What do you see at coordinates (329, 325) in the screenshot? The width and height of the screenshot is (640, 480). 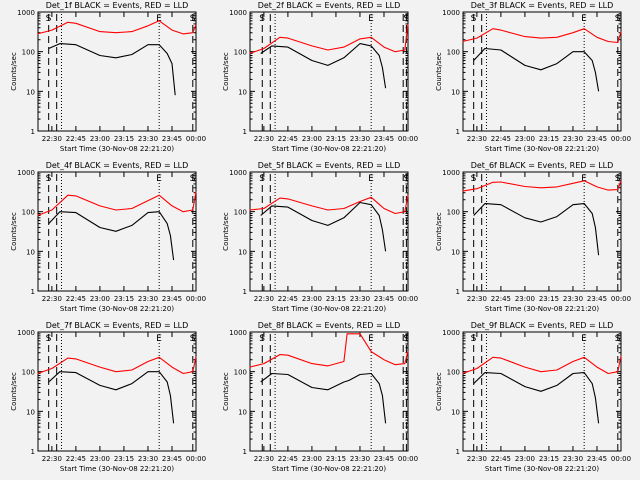 I see `chart-title: Det_8f BLACK = Events, RED = LLD` at bounding box center [329, 325].